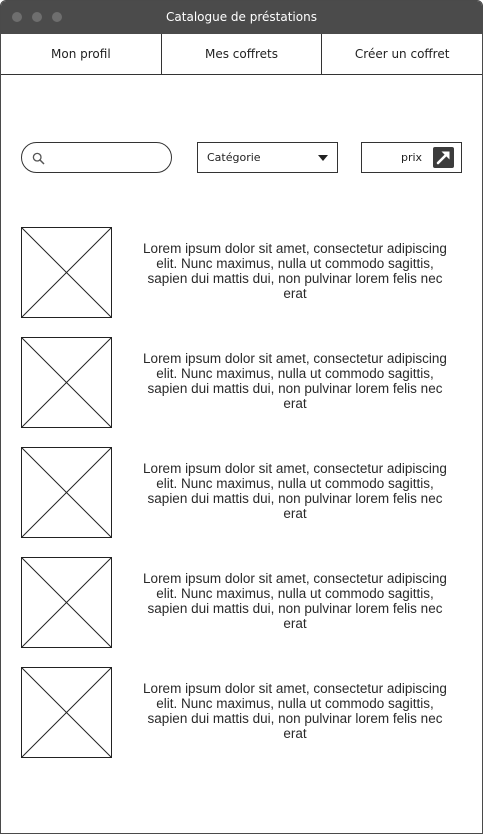 Image resolution: width=483 pixels, height=834 pixels. What do you see at coordinates (443, 157) in the screenshot?
I see `arrow-up-right-icon` at bounding box center [443, 157].